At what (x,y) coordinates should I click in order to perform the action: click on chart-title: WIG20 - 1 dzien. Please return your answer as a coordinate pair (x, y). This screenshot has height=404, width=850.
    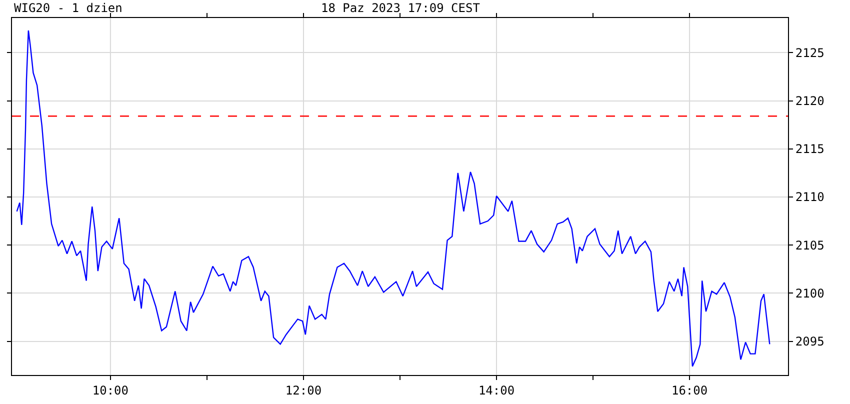
    Looking at the image, I should click on (68, 8).